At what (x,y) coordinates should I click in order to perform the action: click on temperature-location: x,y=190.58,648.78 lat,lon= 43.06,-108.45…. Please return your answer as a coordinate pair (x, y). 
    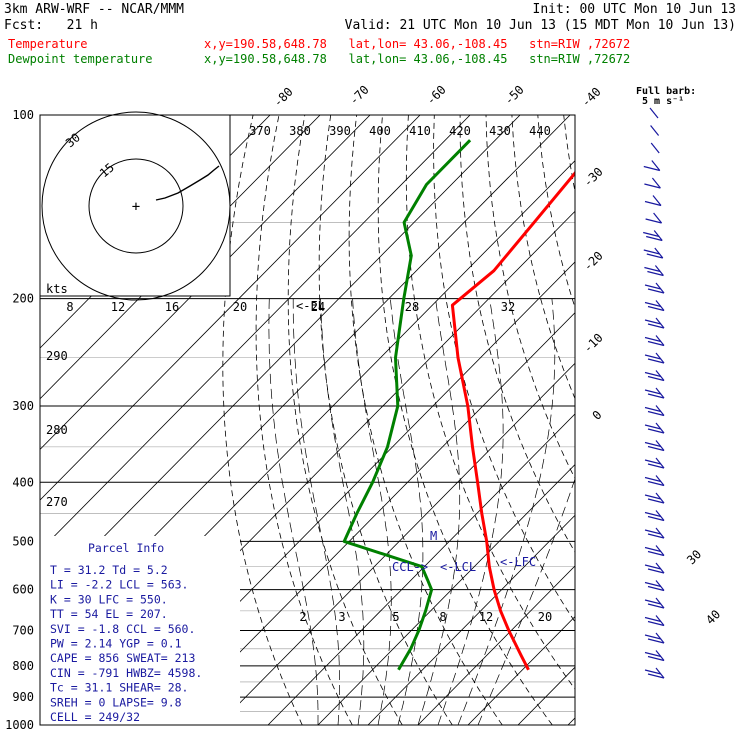
    Looking at the image, I should click on (417, 44).